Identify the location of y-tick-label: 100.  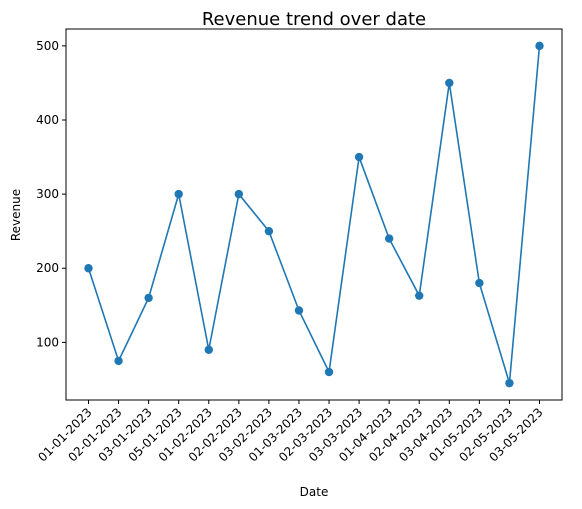
(47, 342).